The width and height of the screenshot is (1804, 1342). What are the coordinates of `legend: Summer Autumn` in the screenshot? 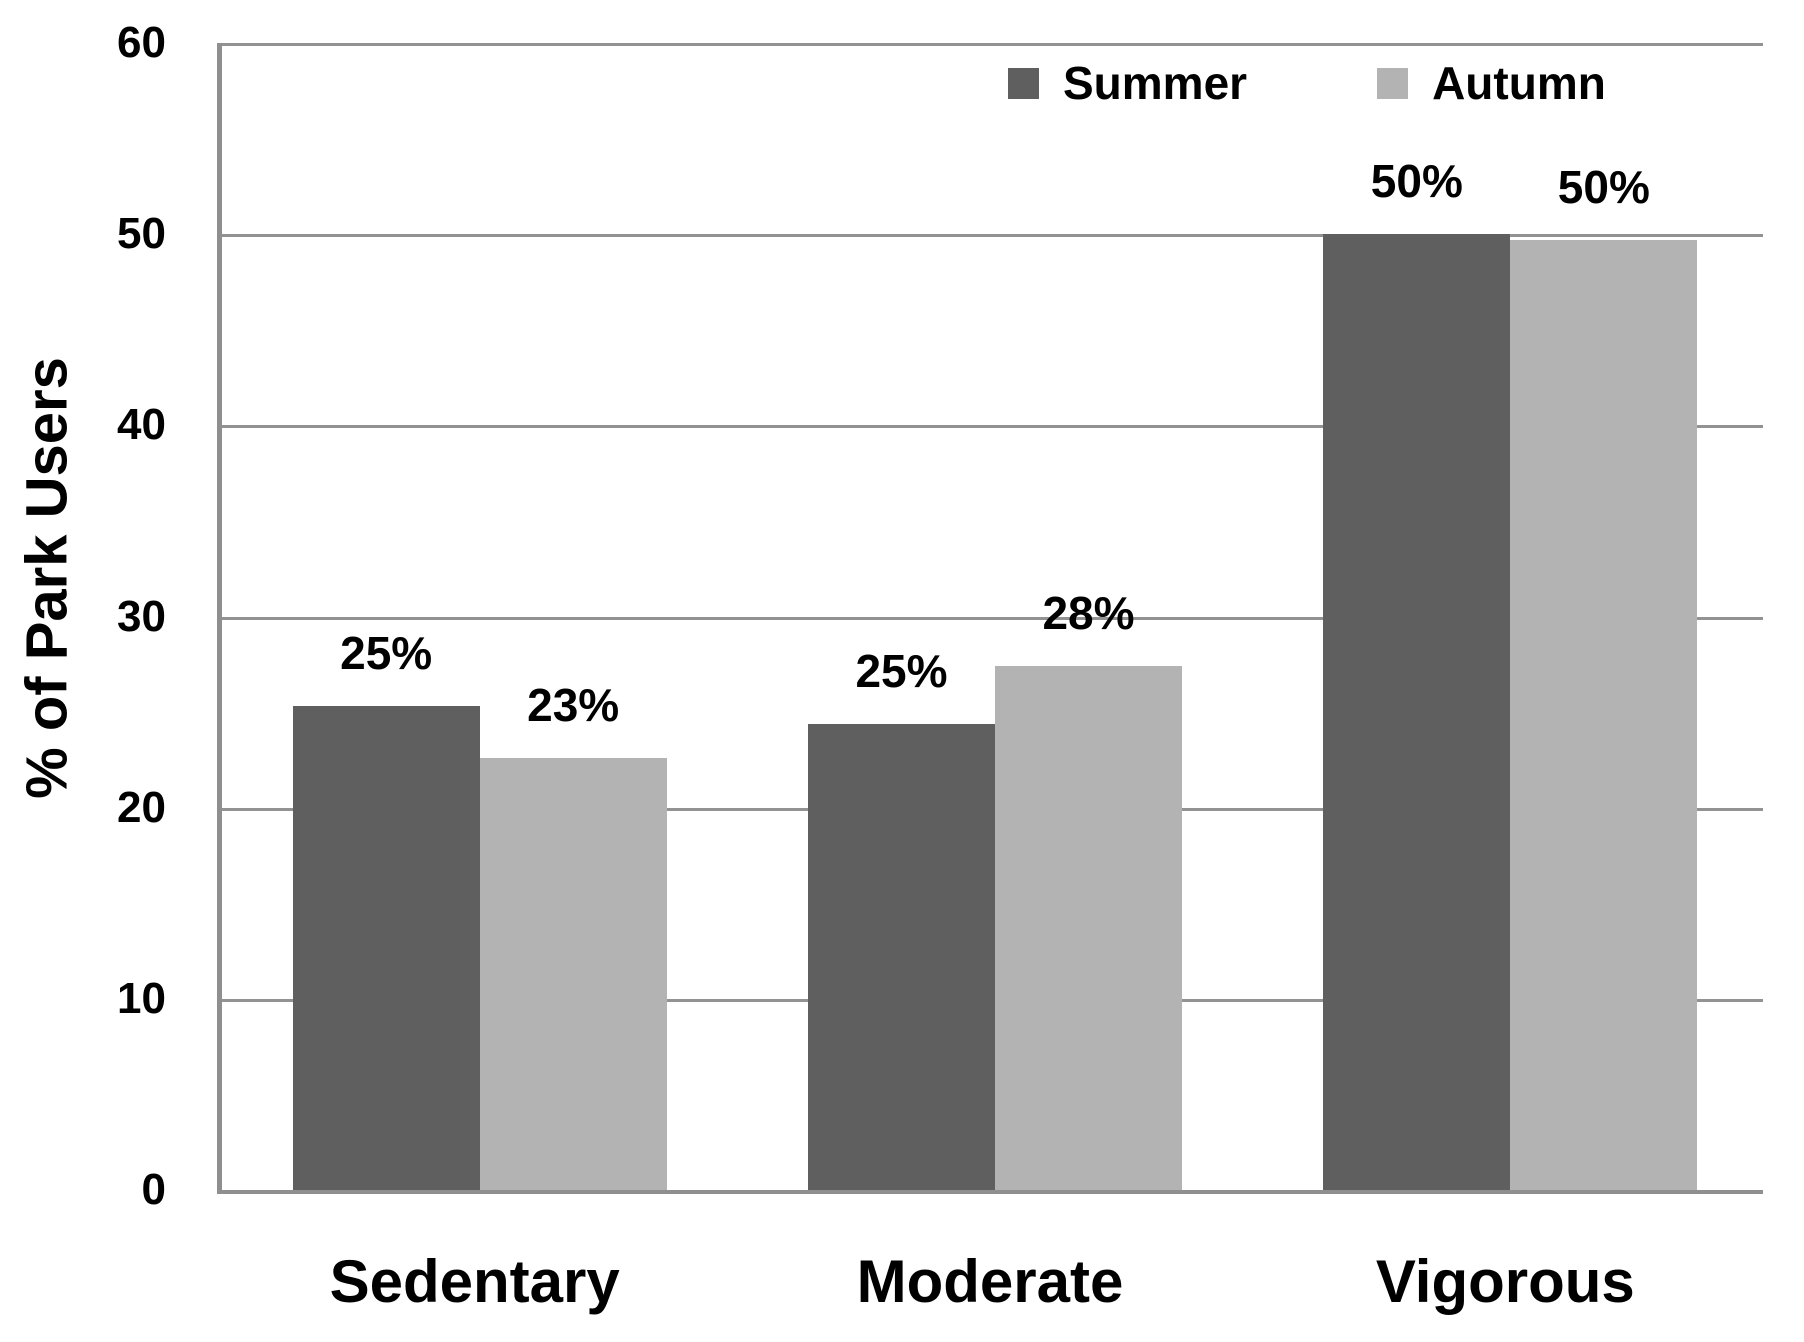 It's located at (1307, 83).